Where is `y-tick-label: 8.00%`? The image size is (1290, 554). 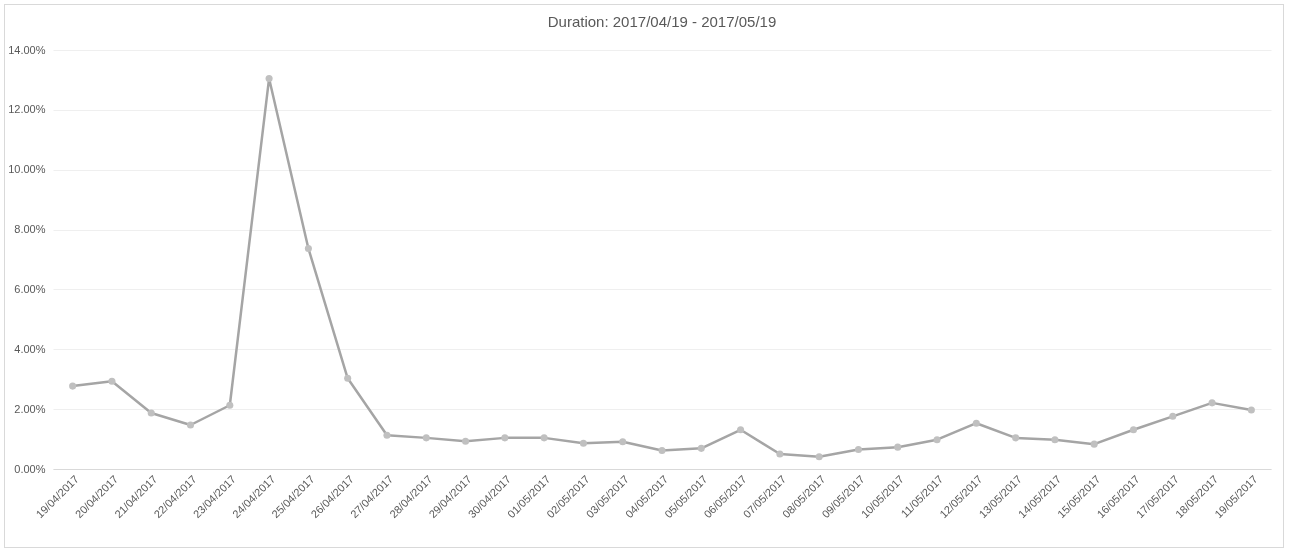 y-tick-label: 8.00% is located at coordinates (30, 229).